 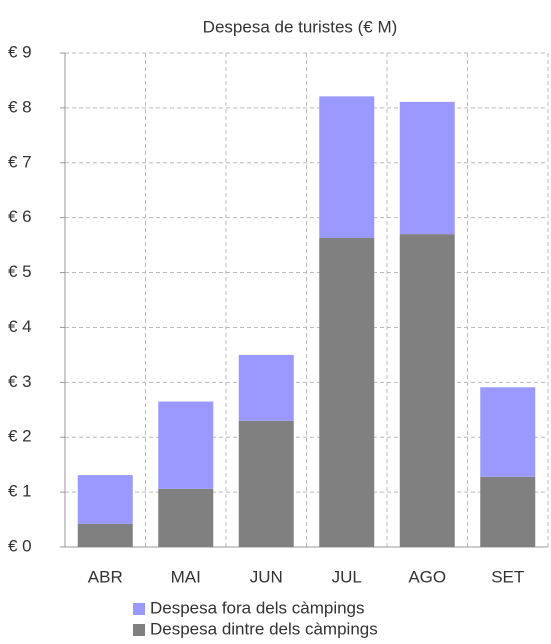 I want to click on legend-label: Despesa dintre dels càmpings, so click(x=264, y=628).